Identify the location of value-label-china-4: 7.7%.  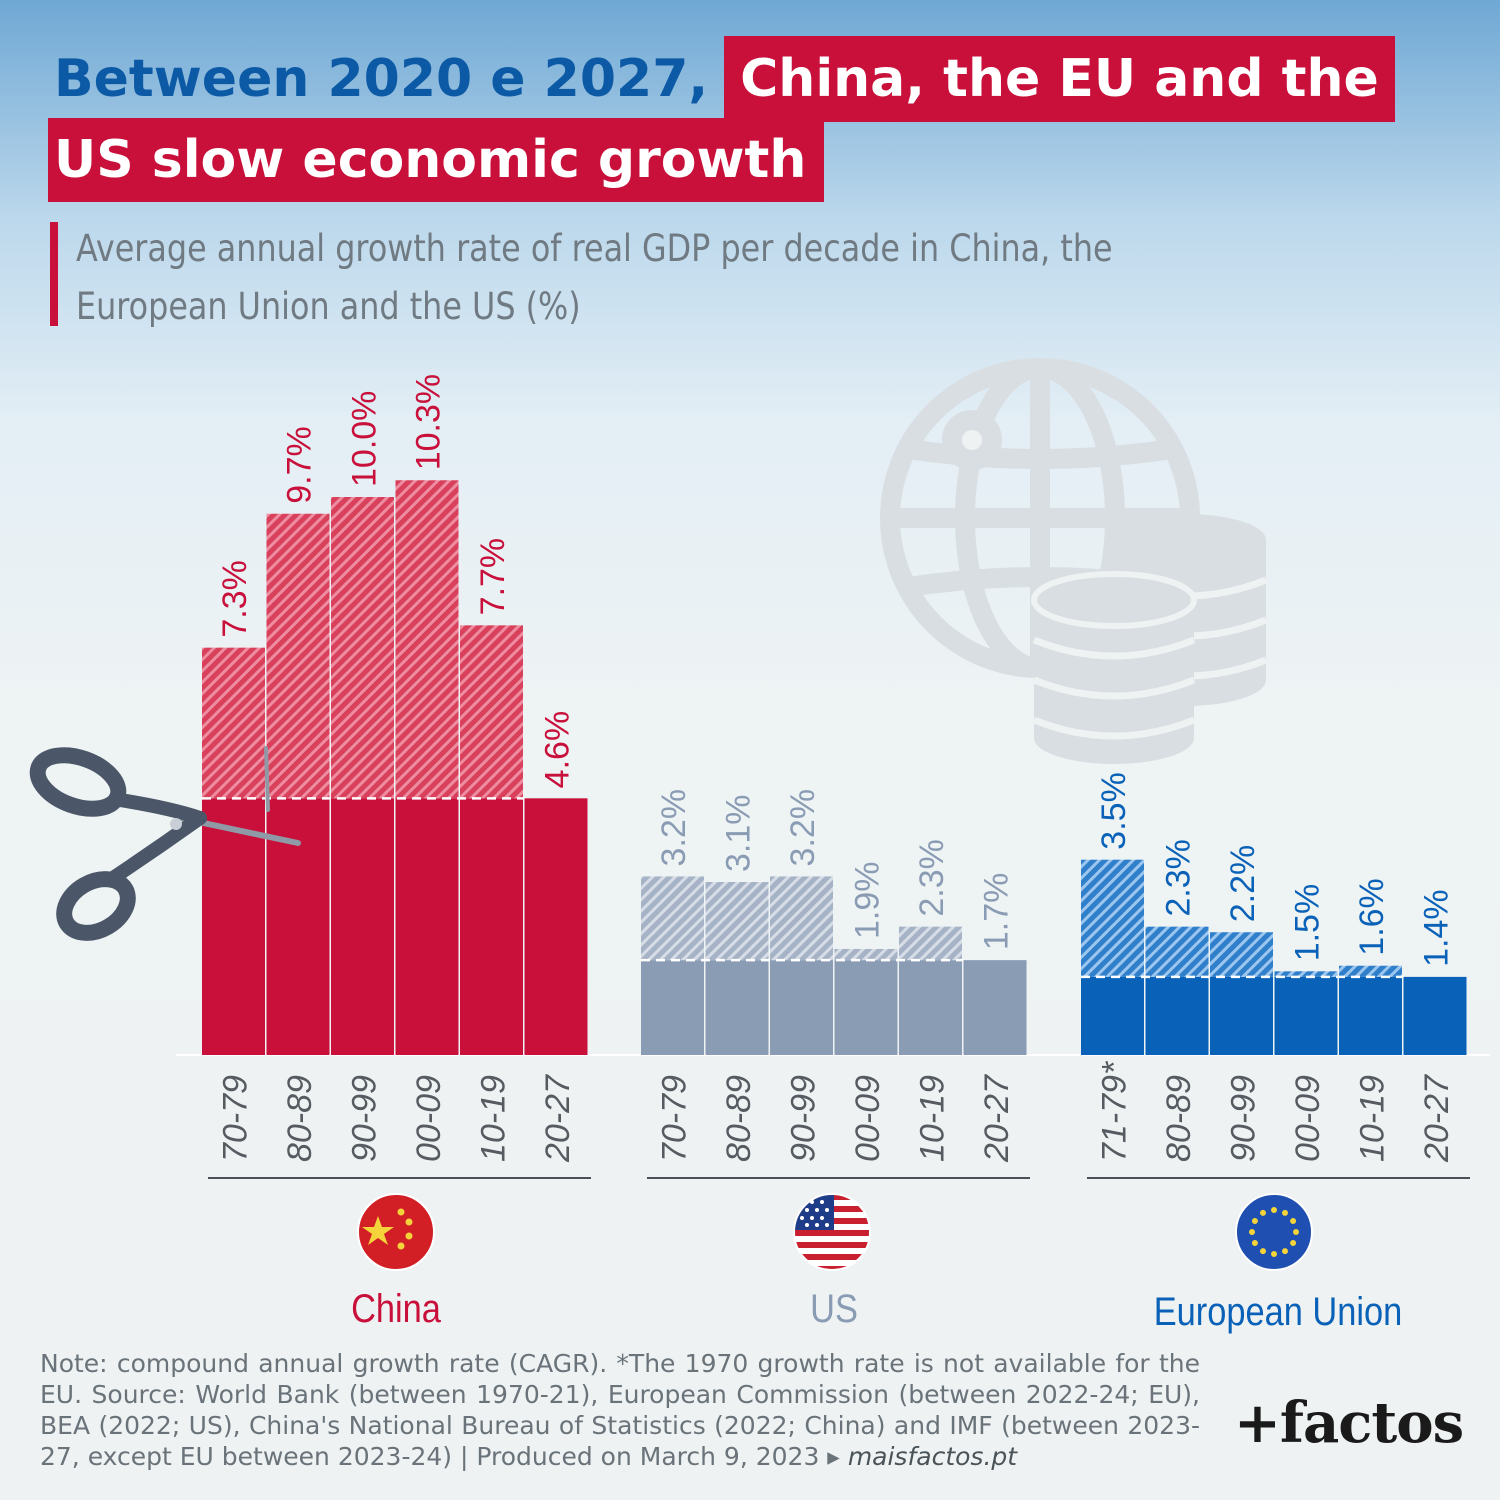
(493, 577).